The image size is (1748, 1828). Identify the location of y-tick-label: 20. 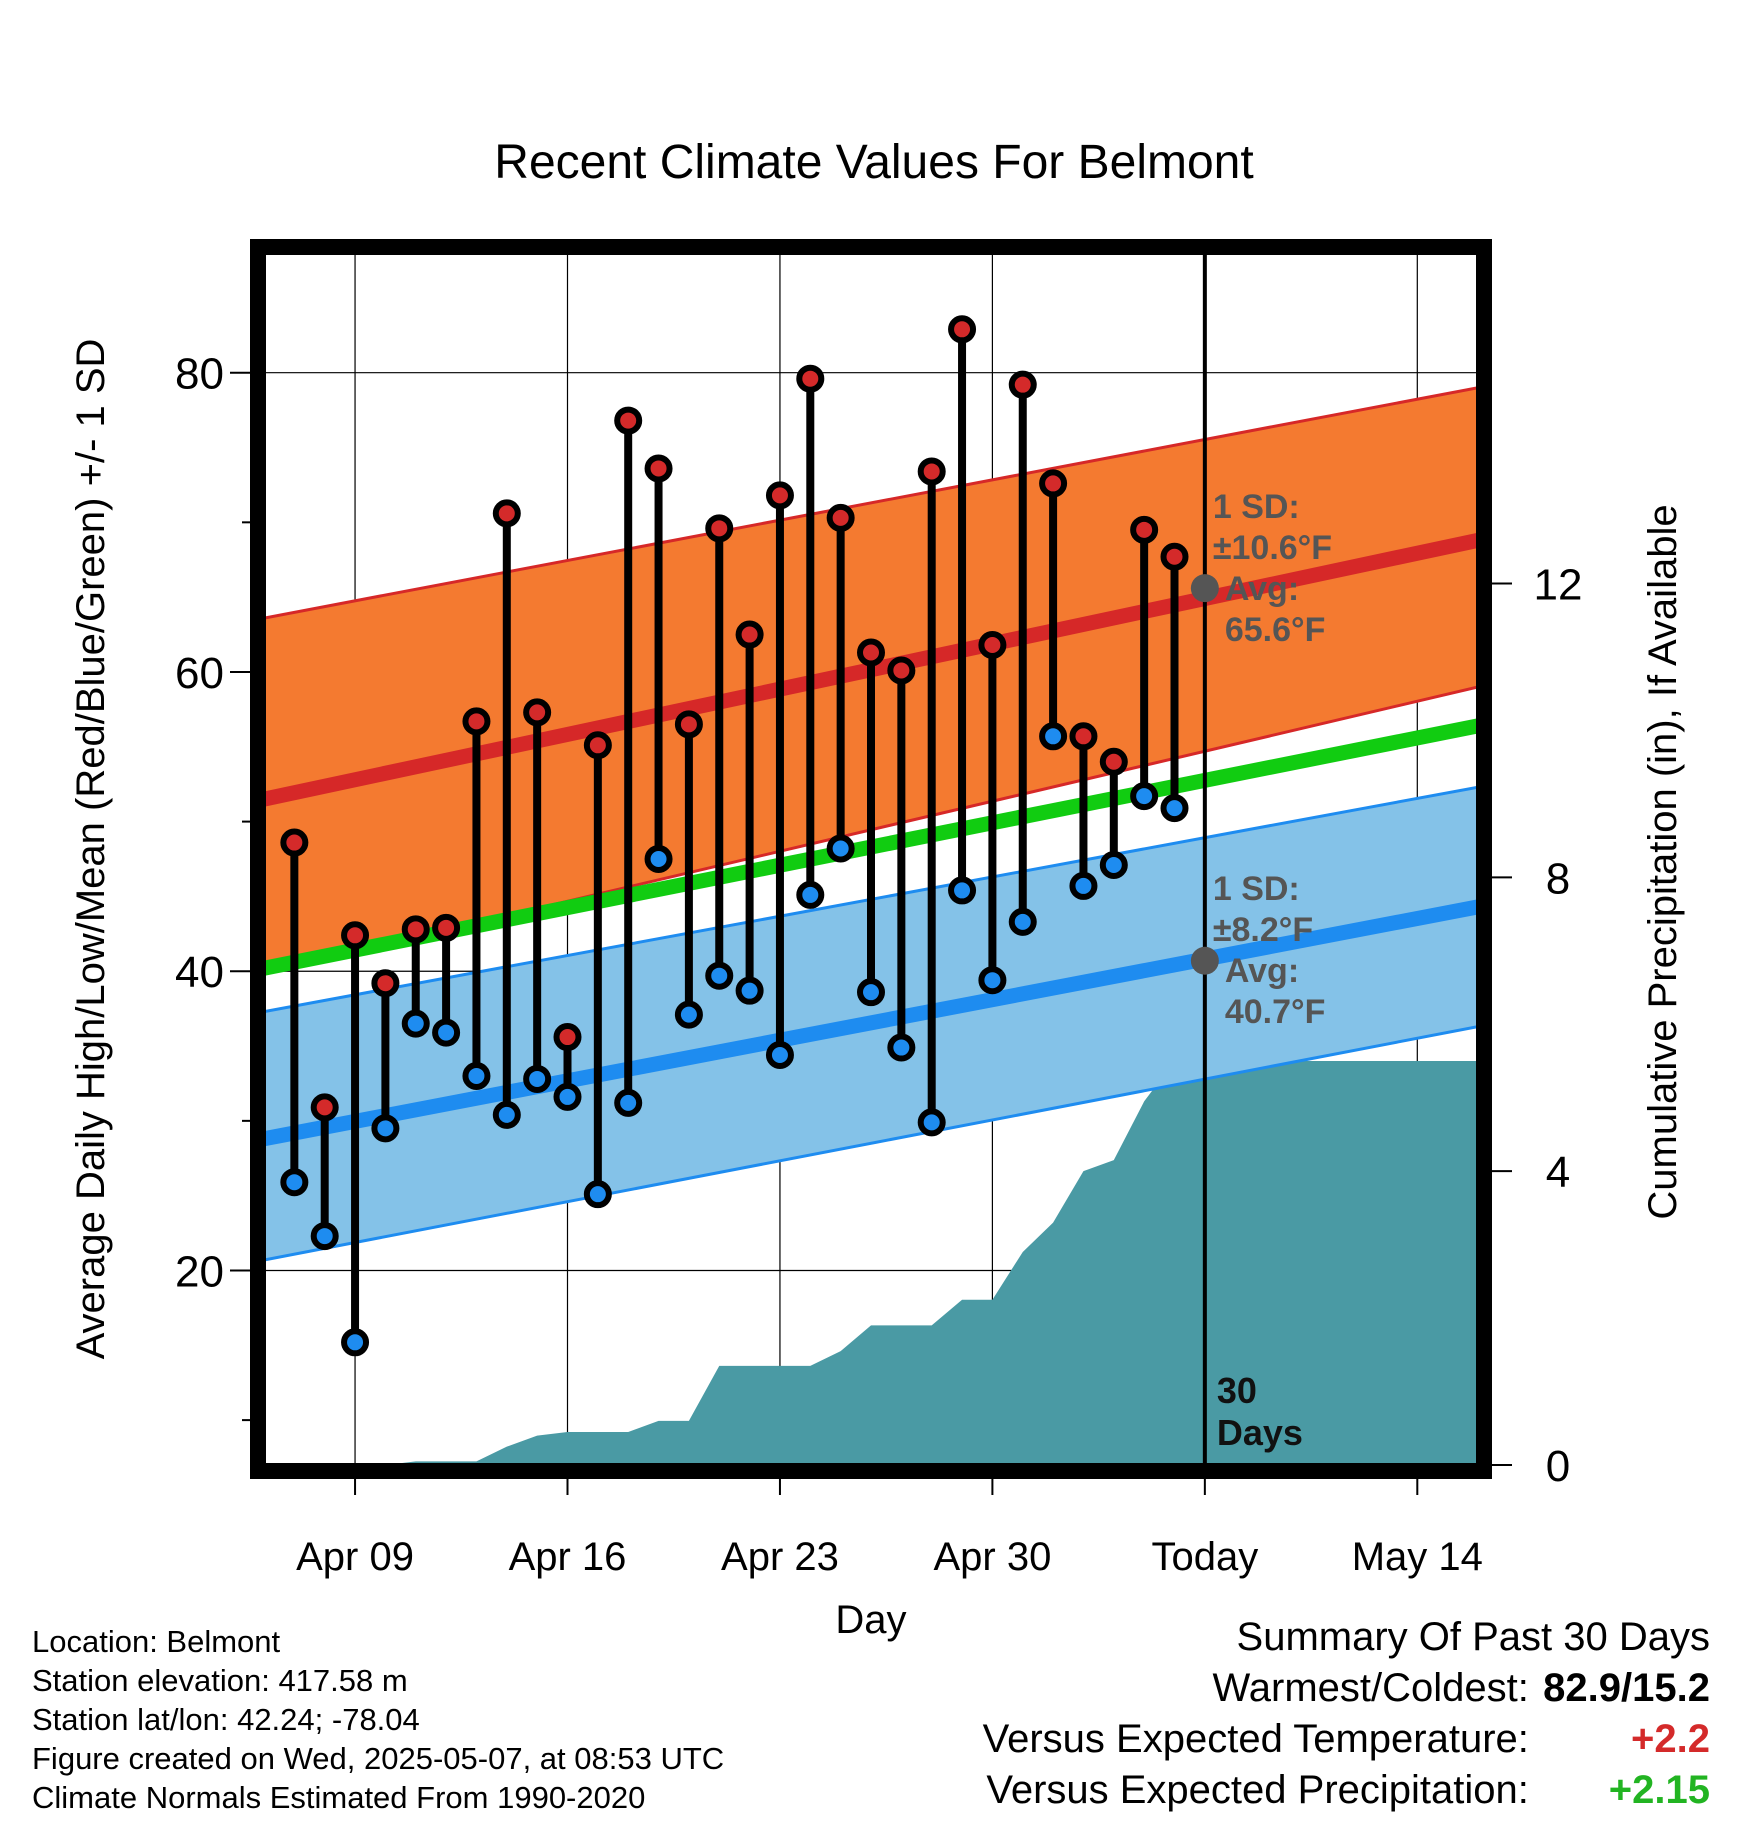
(199, 1271).